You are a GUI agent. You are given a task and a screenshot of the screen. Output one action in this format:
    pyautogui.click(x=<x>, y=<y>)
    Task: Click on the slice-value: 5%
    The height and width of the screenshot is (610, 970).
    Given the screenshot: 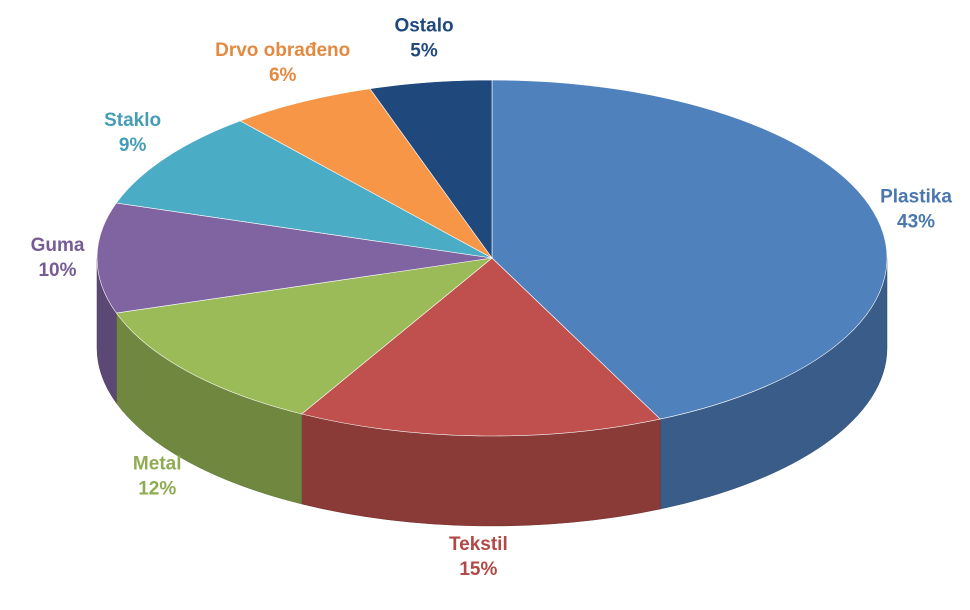 What is the action you would take?
    pyautogui.click(x=424, y=50)
    